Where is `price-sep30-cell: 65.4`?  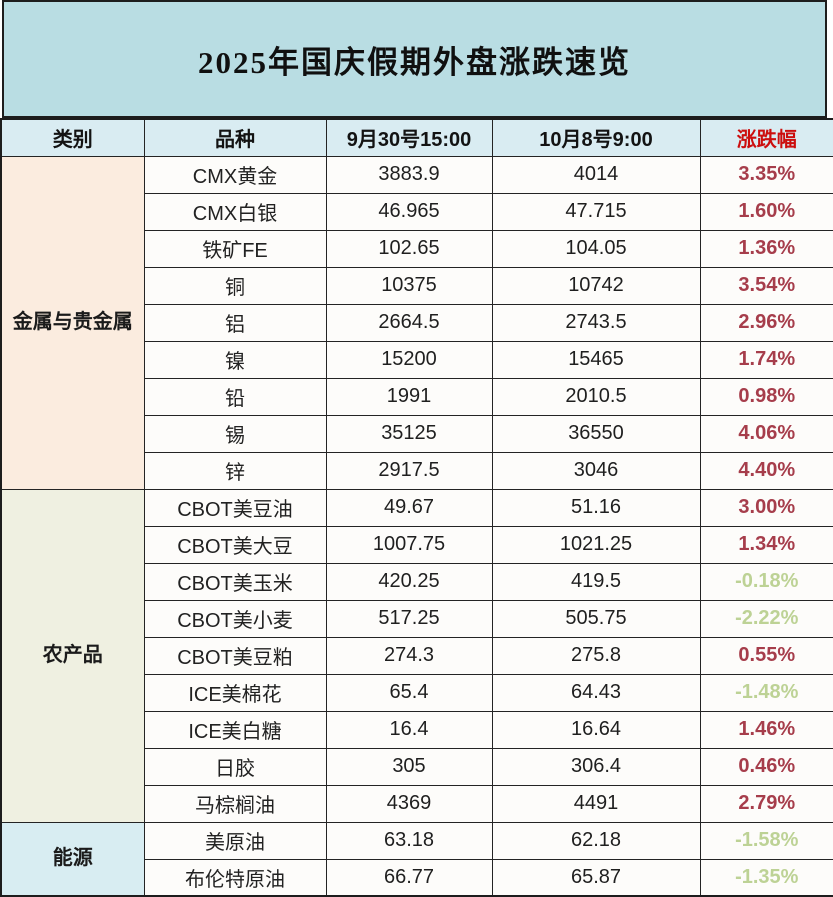
price-sep30-cell: 65.4 is located at coordinates (409, 692).